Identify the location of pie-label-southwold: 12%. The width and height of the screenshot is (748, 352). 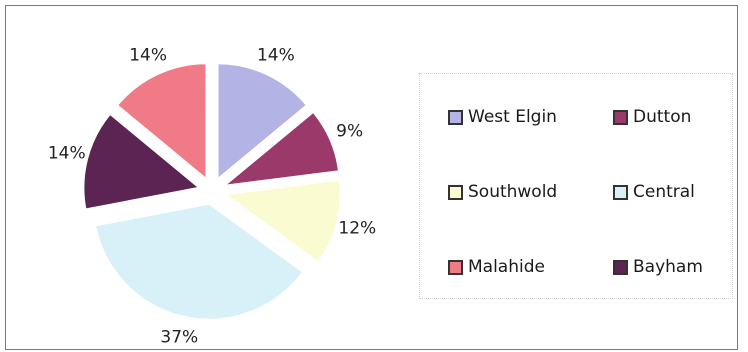
(357, 228).